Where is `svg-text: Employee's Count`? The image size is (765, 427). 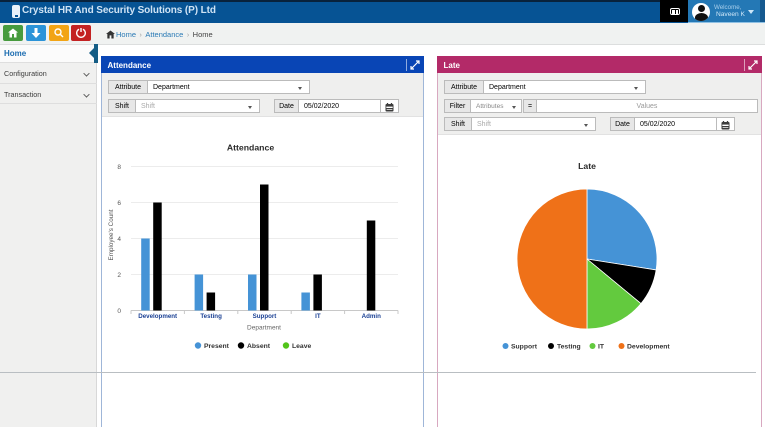 svg-text: Employee's Count is located at coordinates (111, 234).